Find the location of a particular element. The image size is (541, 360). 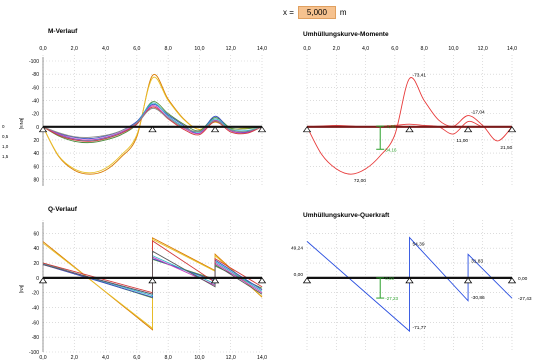

m_verlauf-ylabel: [kNm] is located at coordinates (21, 124).